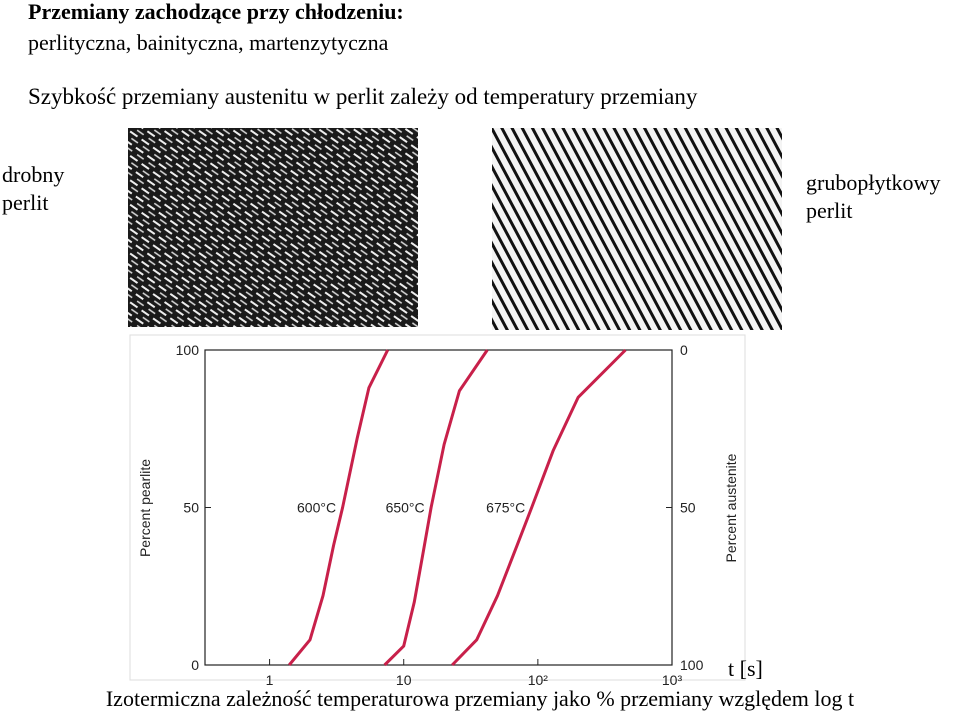 This screenshot has height=714, width=960. Describe the element at coordinates (745, 668) in the screenshot. I see `x-axis-label: t [s]` at that location.